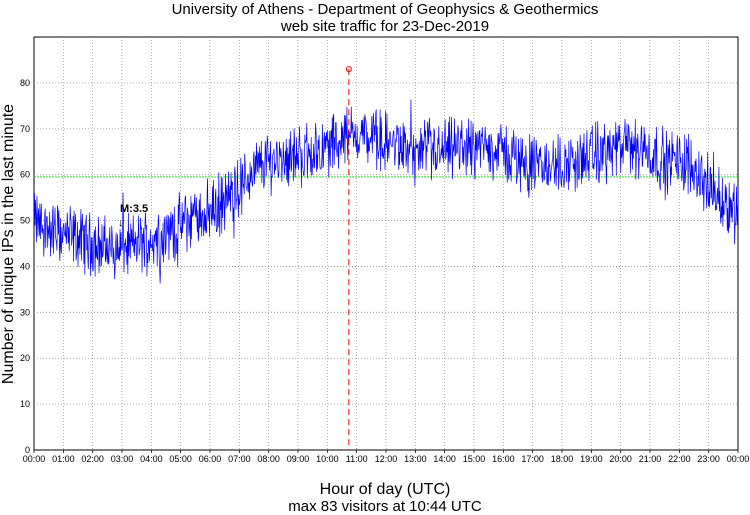  I want to click on y-tick-label: 40, so click(25, 266).